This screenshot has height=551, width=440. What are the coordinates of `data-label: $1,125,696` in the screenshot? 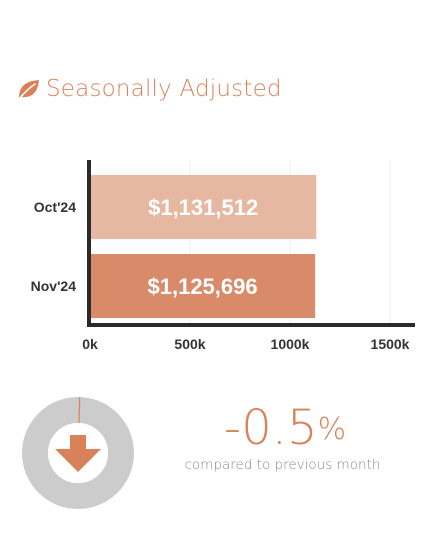 It's located at (203, 286).